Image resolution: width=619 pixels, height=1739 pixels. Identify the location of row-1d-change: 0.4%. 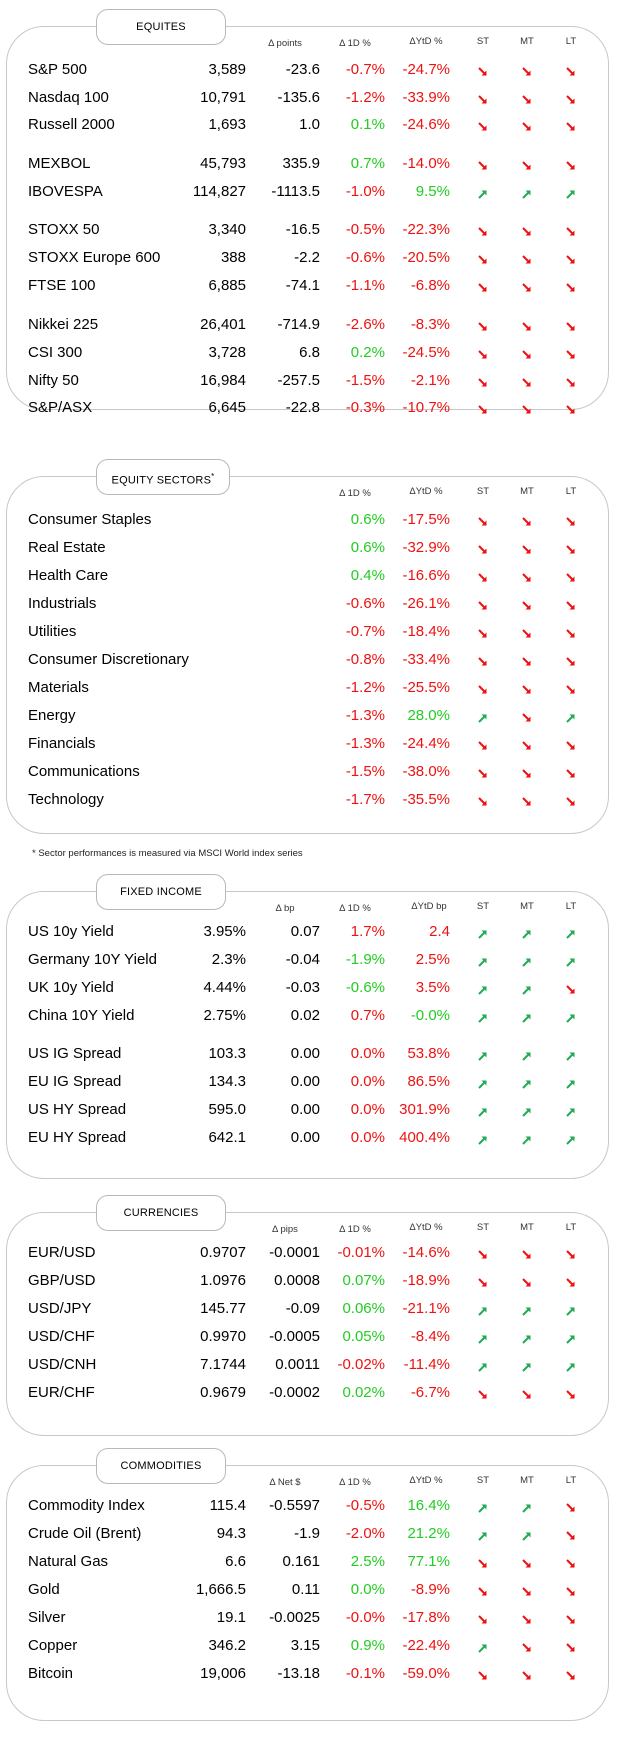
(367, 575).